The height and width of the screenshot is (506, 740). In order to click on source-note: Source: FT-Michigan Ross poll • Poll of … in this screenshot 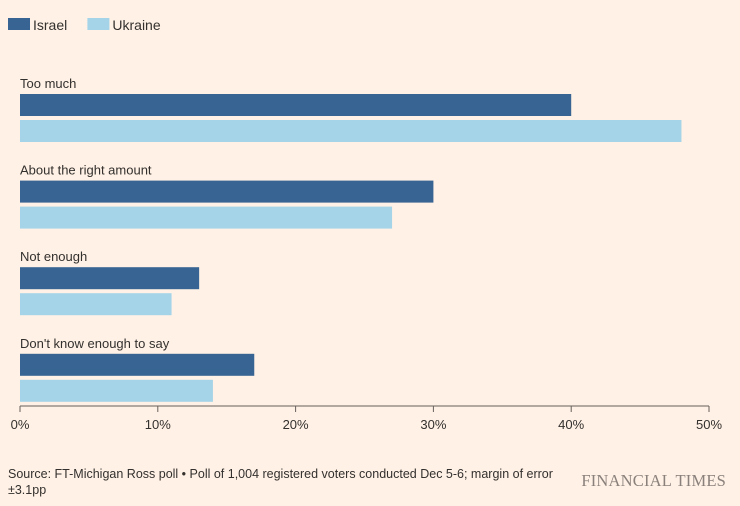, I will do `click(280, 482)`.